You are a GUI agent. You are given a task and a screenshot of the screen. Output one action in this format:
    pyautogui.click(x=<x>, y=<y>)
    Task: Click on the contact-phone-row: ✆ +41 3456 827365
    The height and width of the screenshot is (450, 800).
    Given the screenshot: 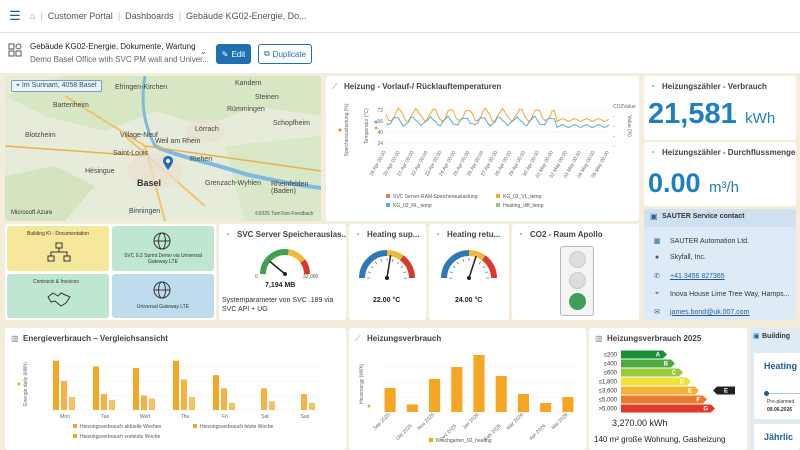 What is the action you would take?
    pyautogui.click(x=688, y=276)
    